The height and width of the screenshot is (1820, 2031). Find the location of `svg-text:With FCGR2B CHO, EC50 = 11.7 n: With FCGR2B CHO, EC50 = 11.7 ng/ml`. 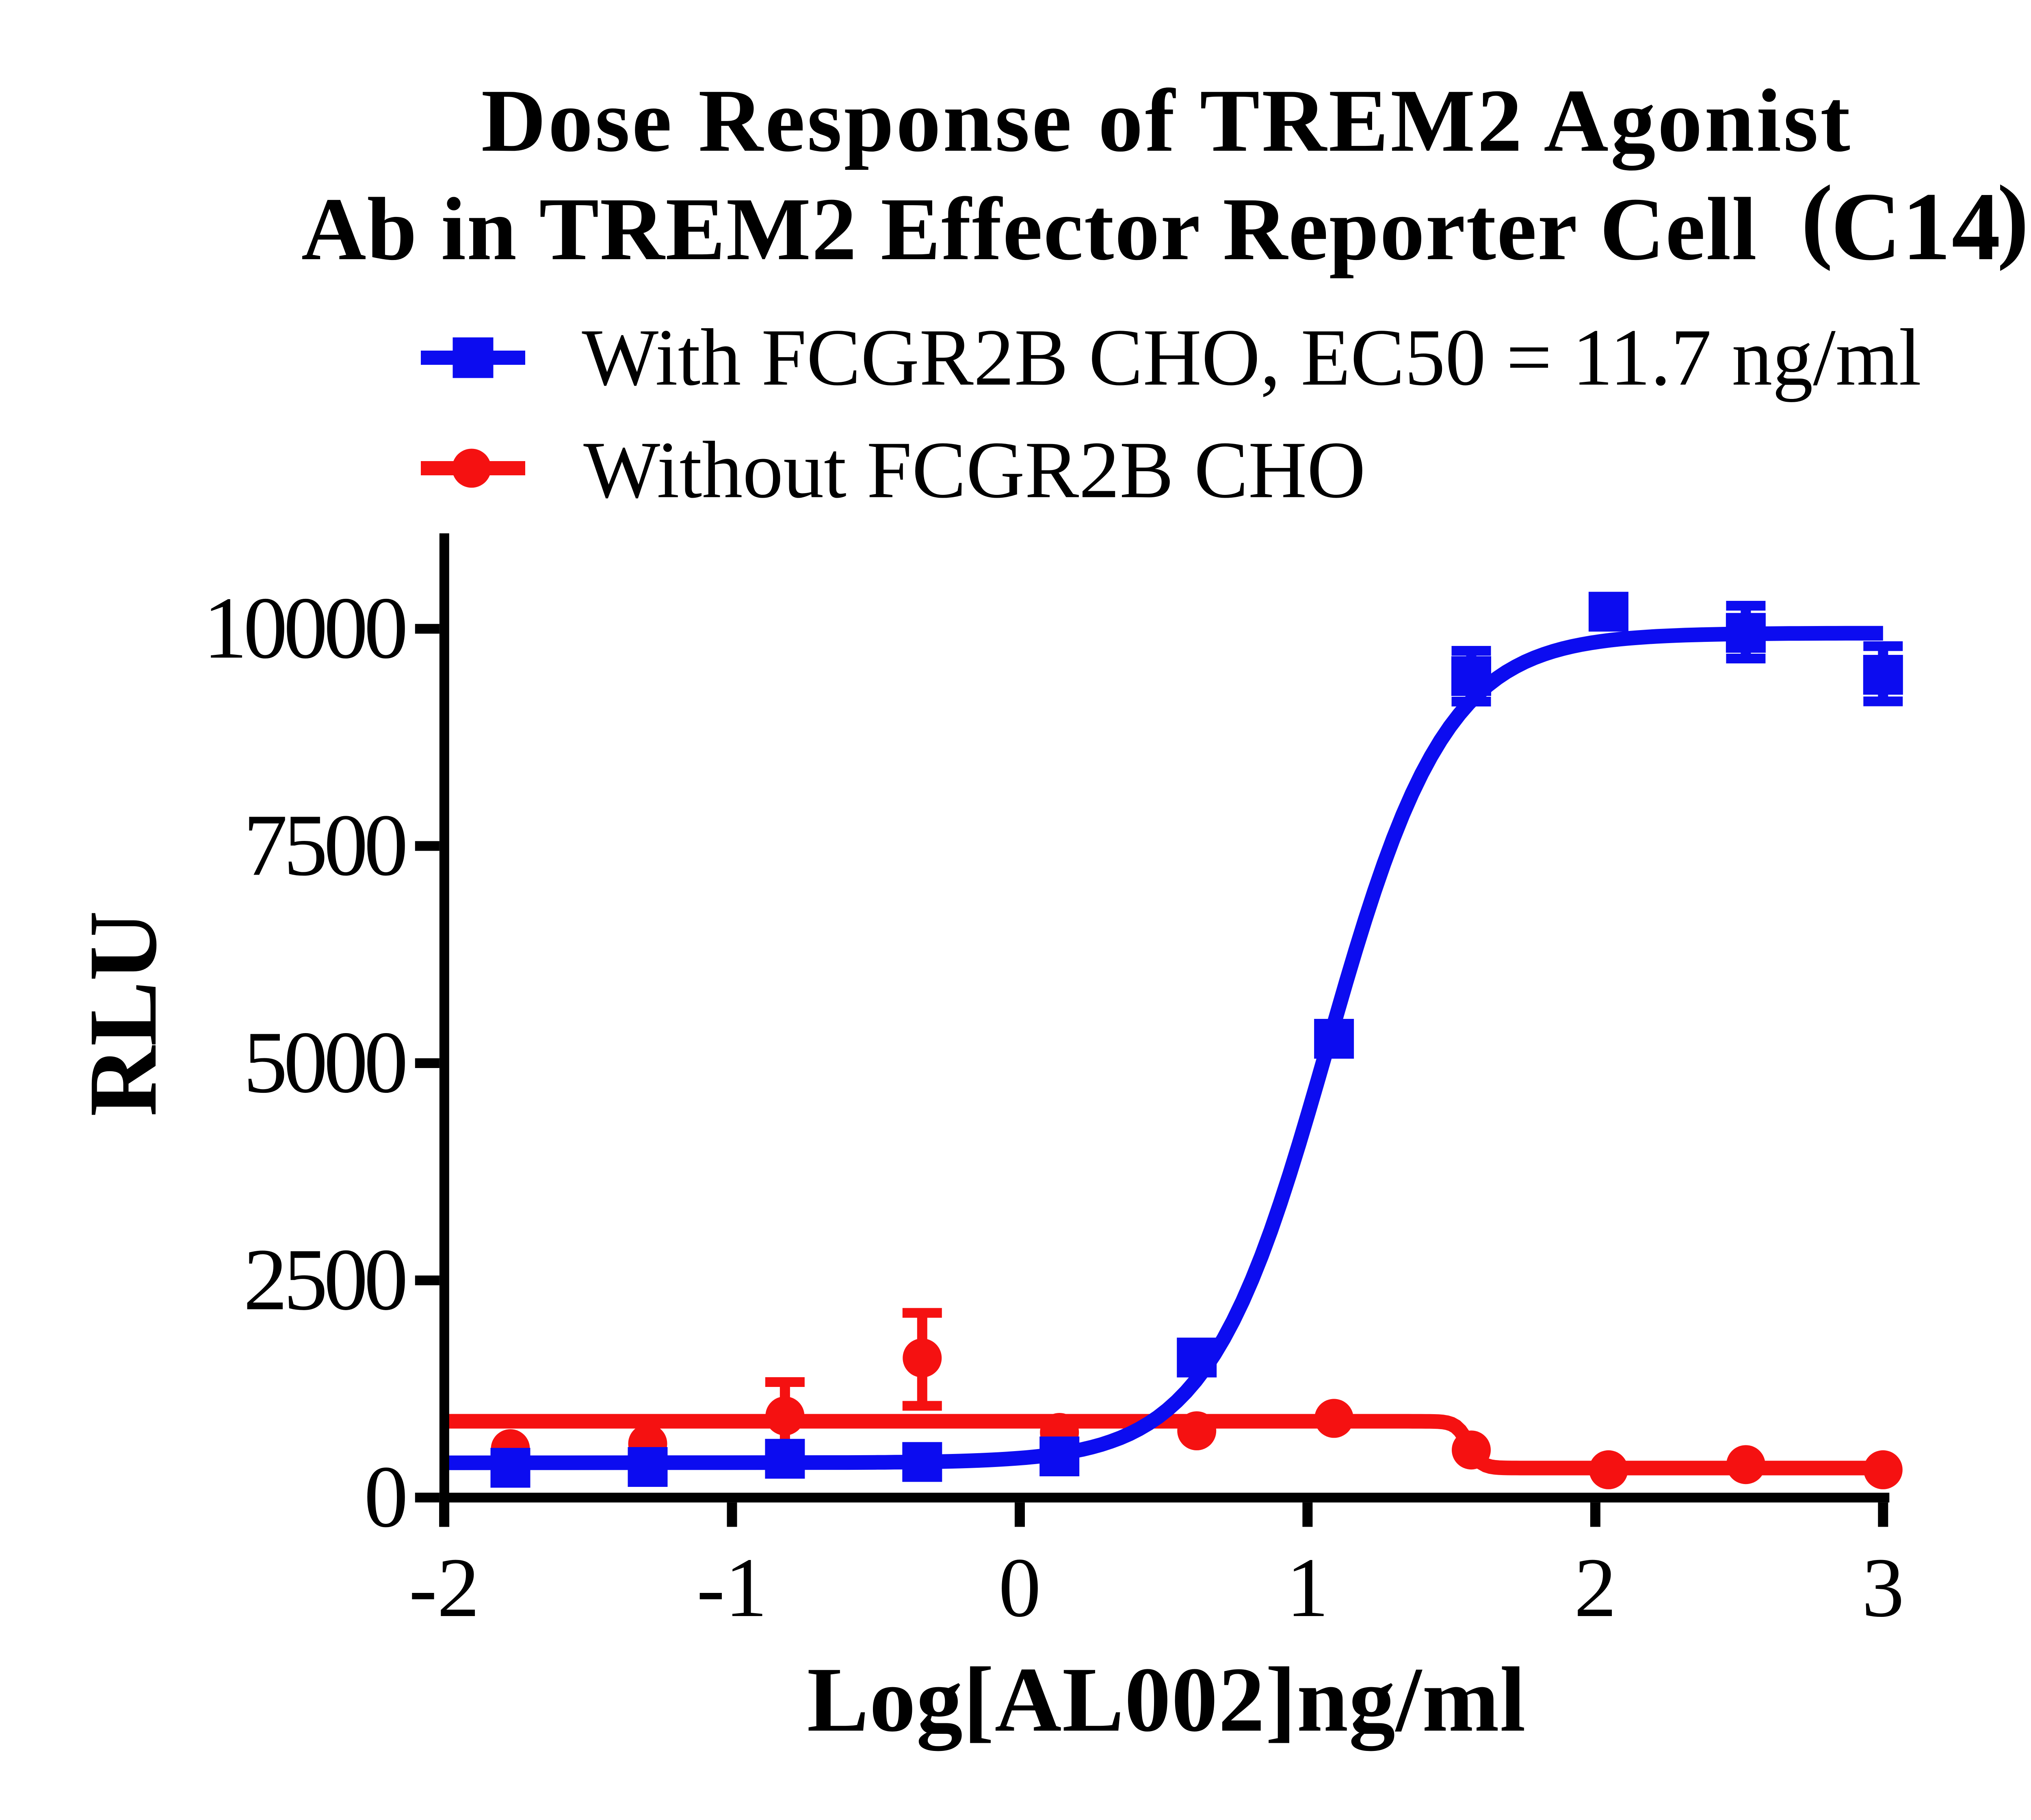

svg-text:With FCGR2B CHO, EC50 = 11.7 n: With FCGR2B CHO, EC50 = 11.7 ng/ml is located at coordinates (1251, 358).